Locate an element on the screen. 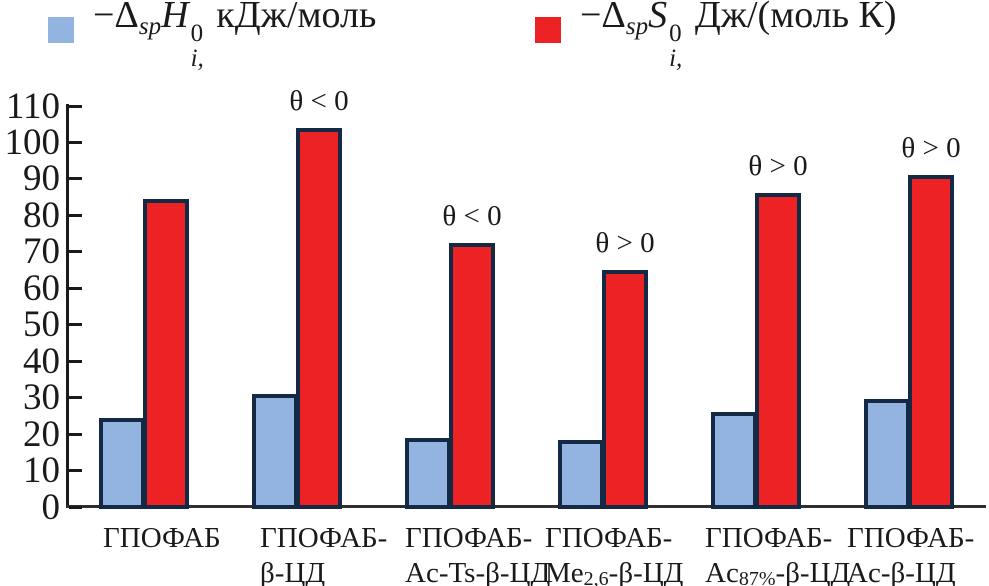 The height and width of the screenshot is (586, 989). legend-label-entropy: −ΔspS 0 i, Дж/(моль К) is located at coordinates (738, 35).